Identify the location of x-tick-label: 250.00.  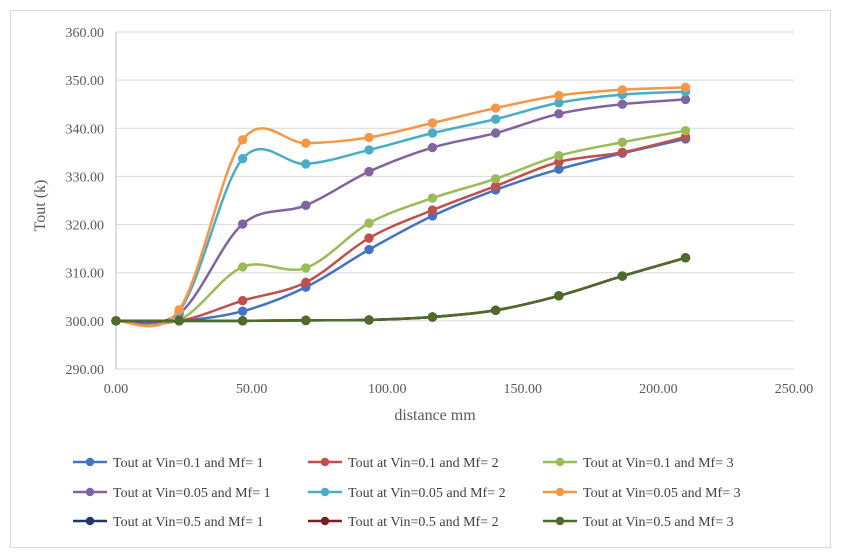
(794, 389).